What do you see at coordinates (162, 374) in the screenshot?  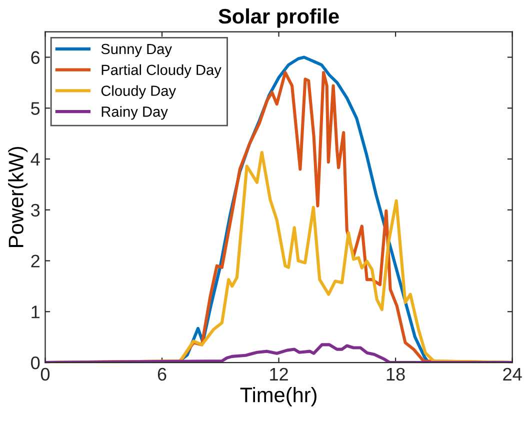 I see `x-tick-label: 6` at bounding box center [162, 374].